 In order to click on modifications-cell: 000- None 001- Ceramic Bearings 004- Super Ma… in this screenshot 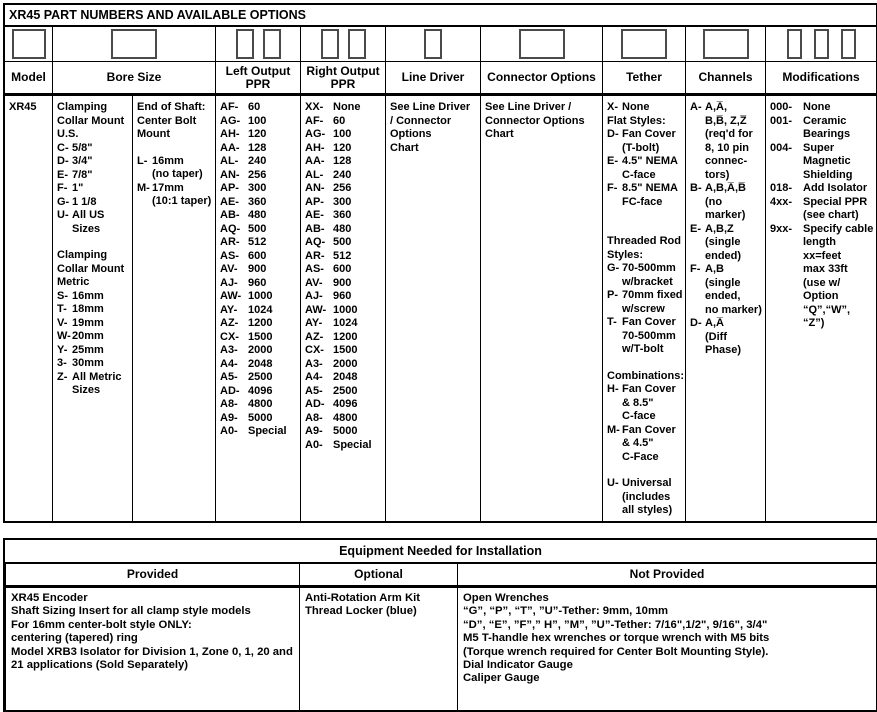, I will do `click(820, 308)`.